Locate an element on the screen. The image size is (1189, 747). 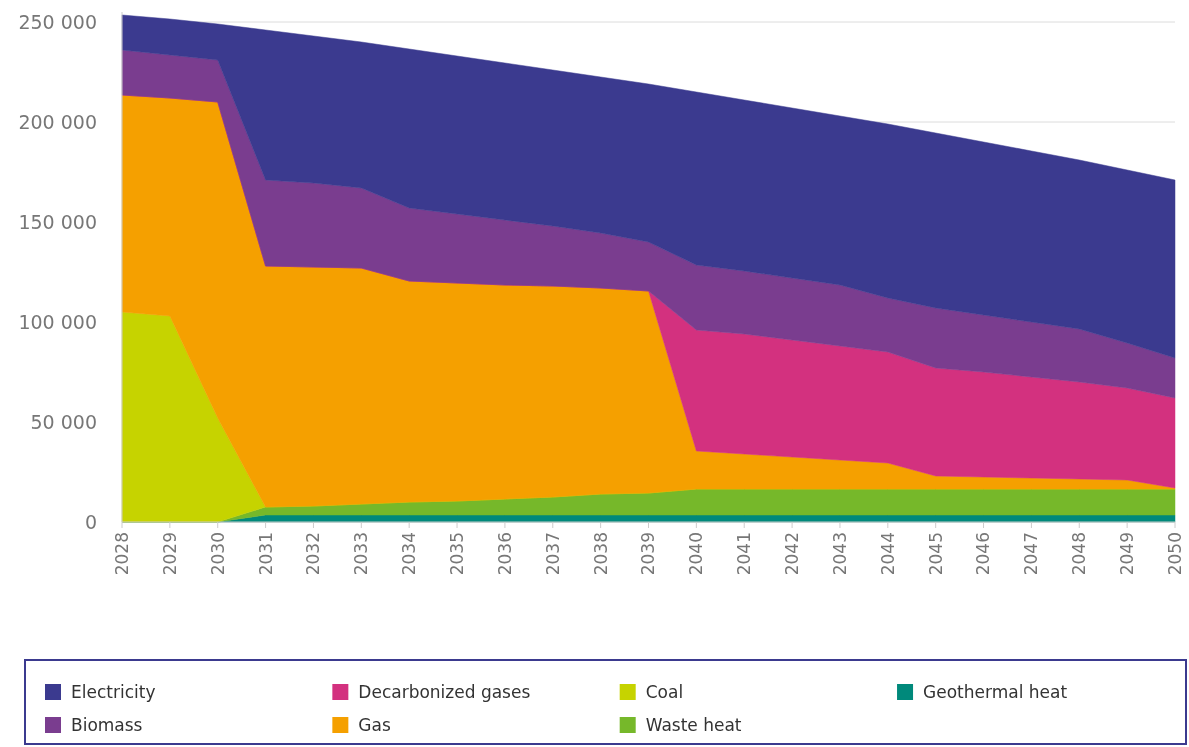
x-tick-label: 2032 is located at coordinates (313, 554).